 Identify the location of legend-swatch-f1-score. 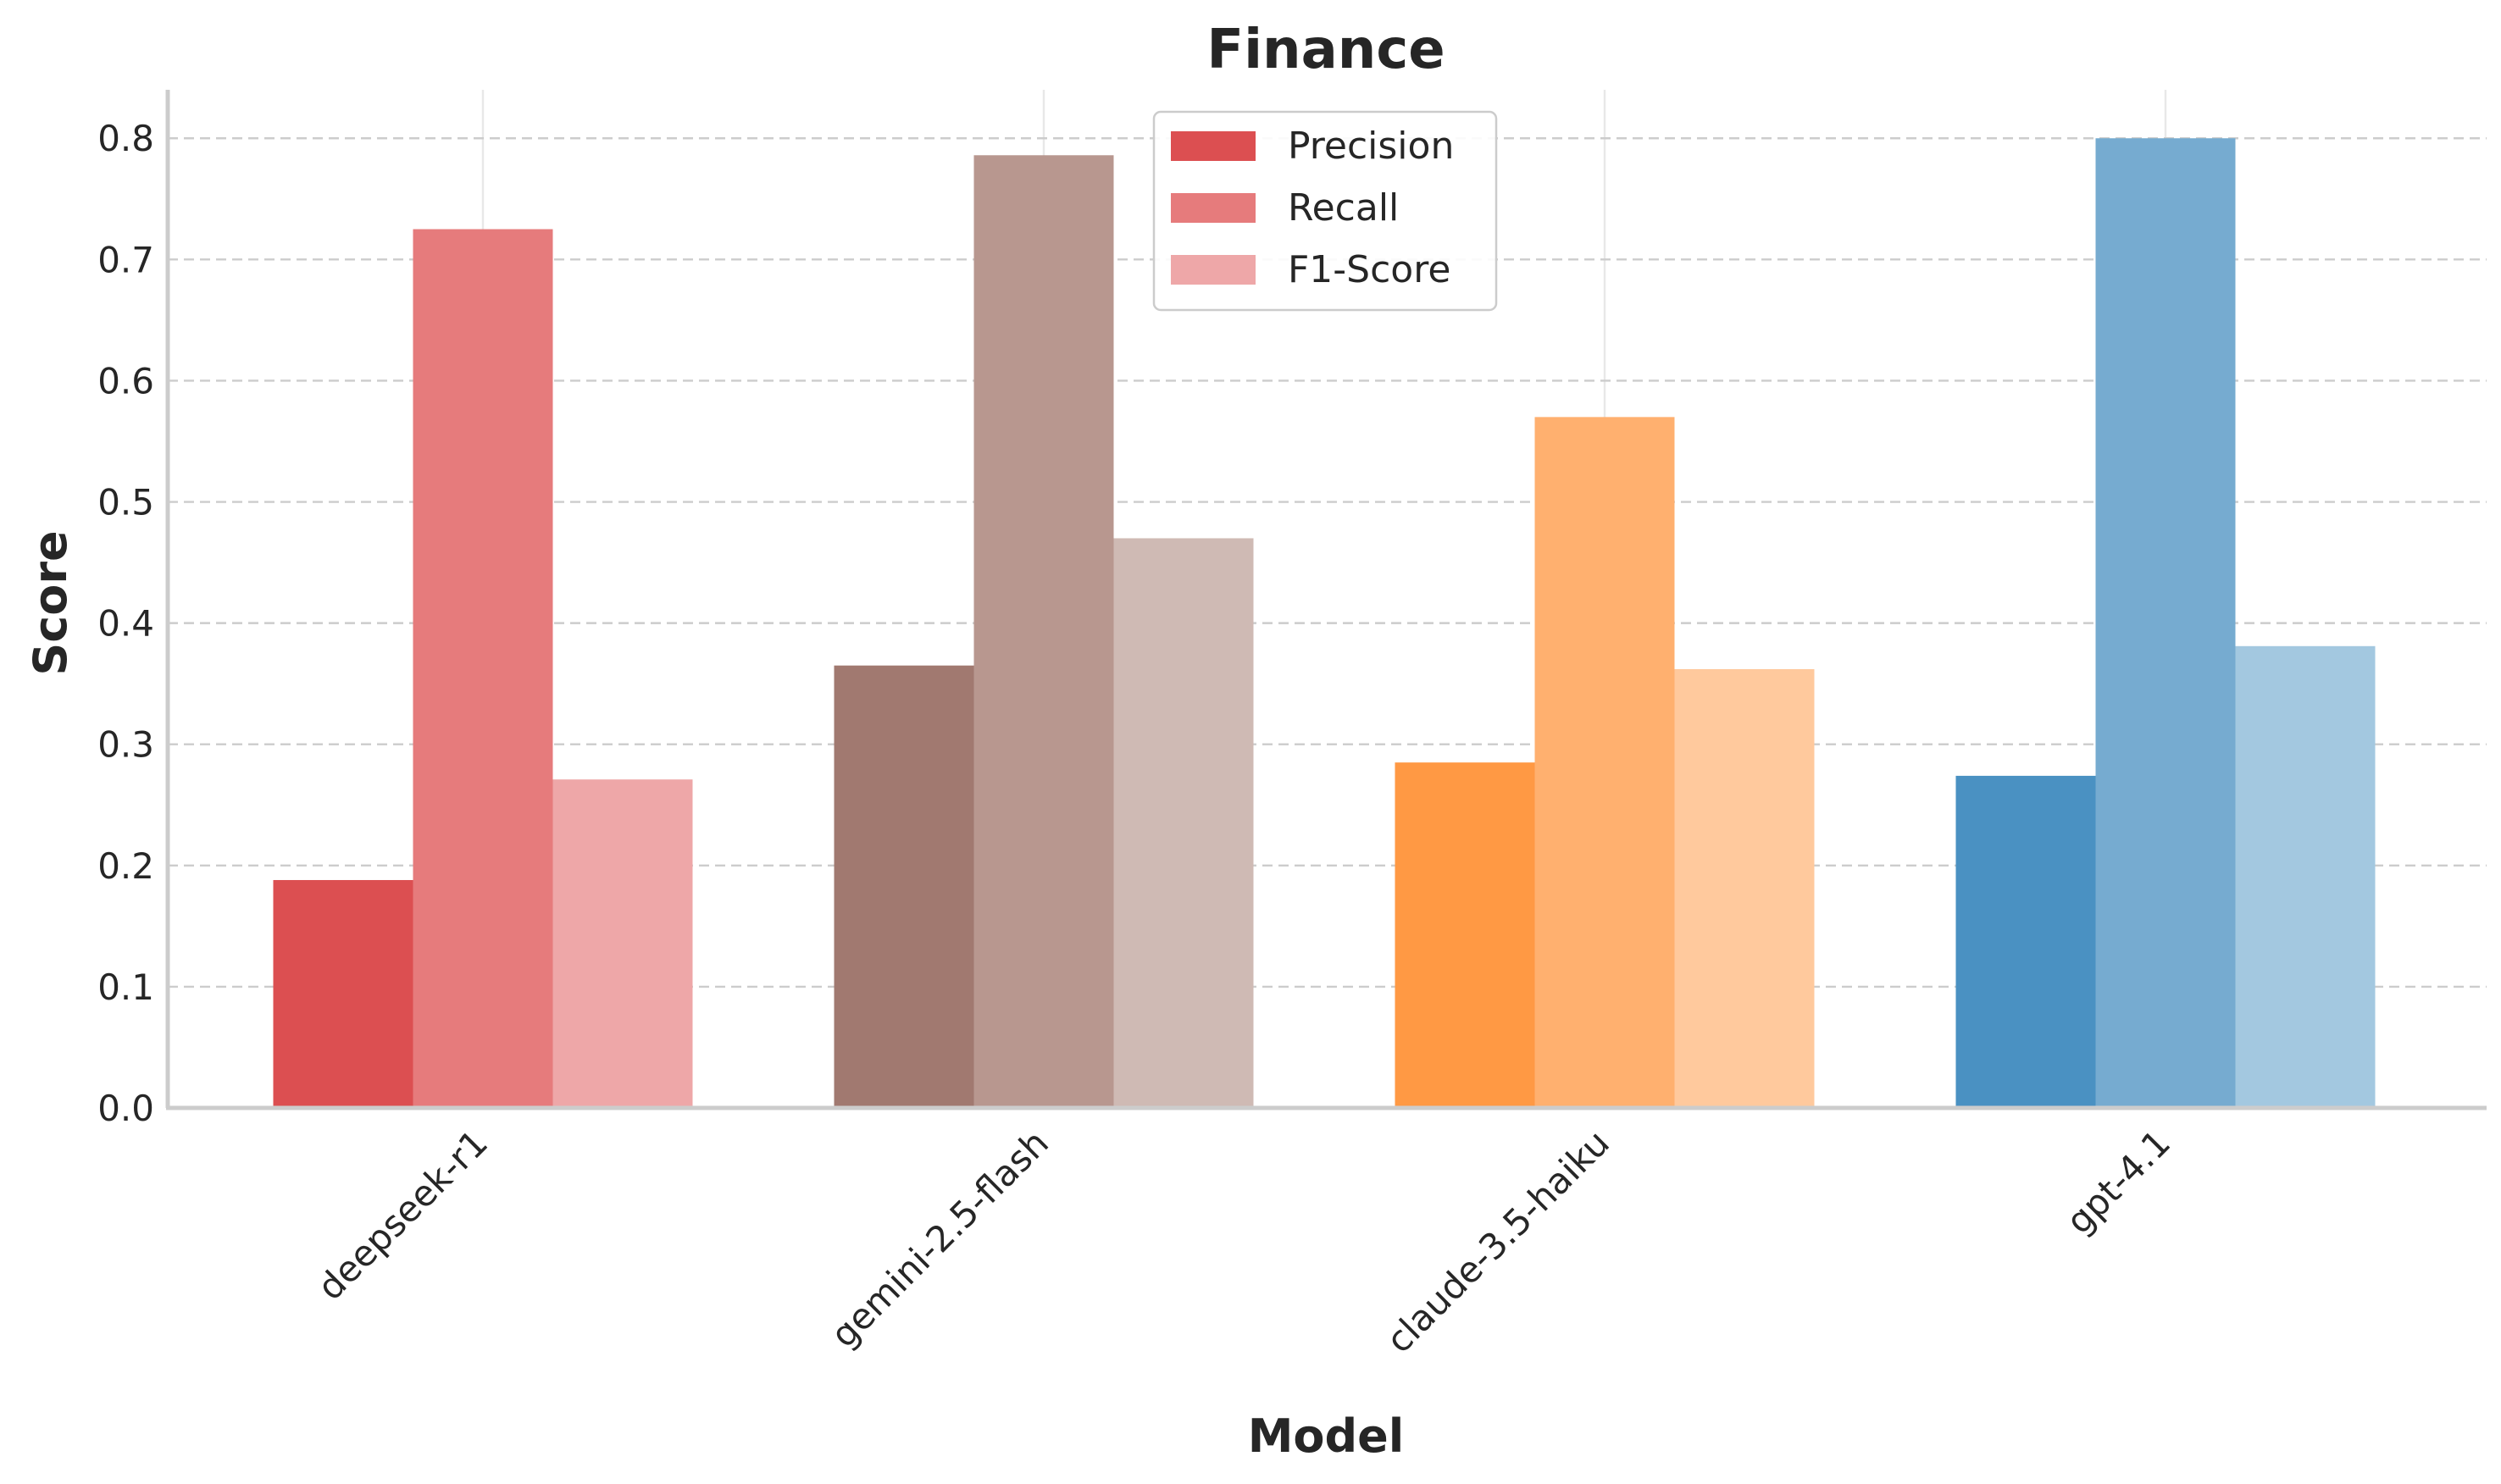
(1213, 270).